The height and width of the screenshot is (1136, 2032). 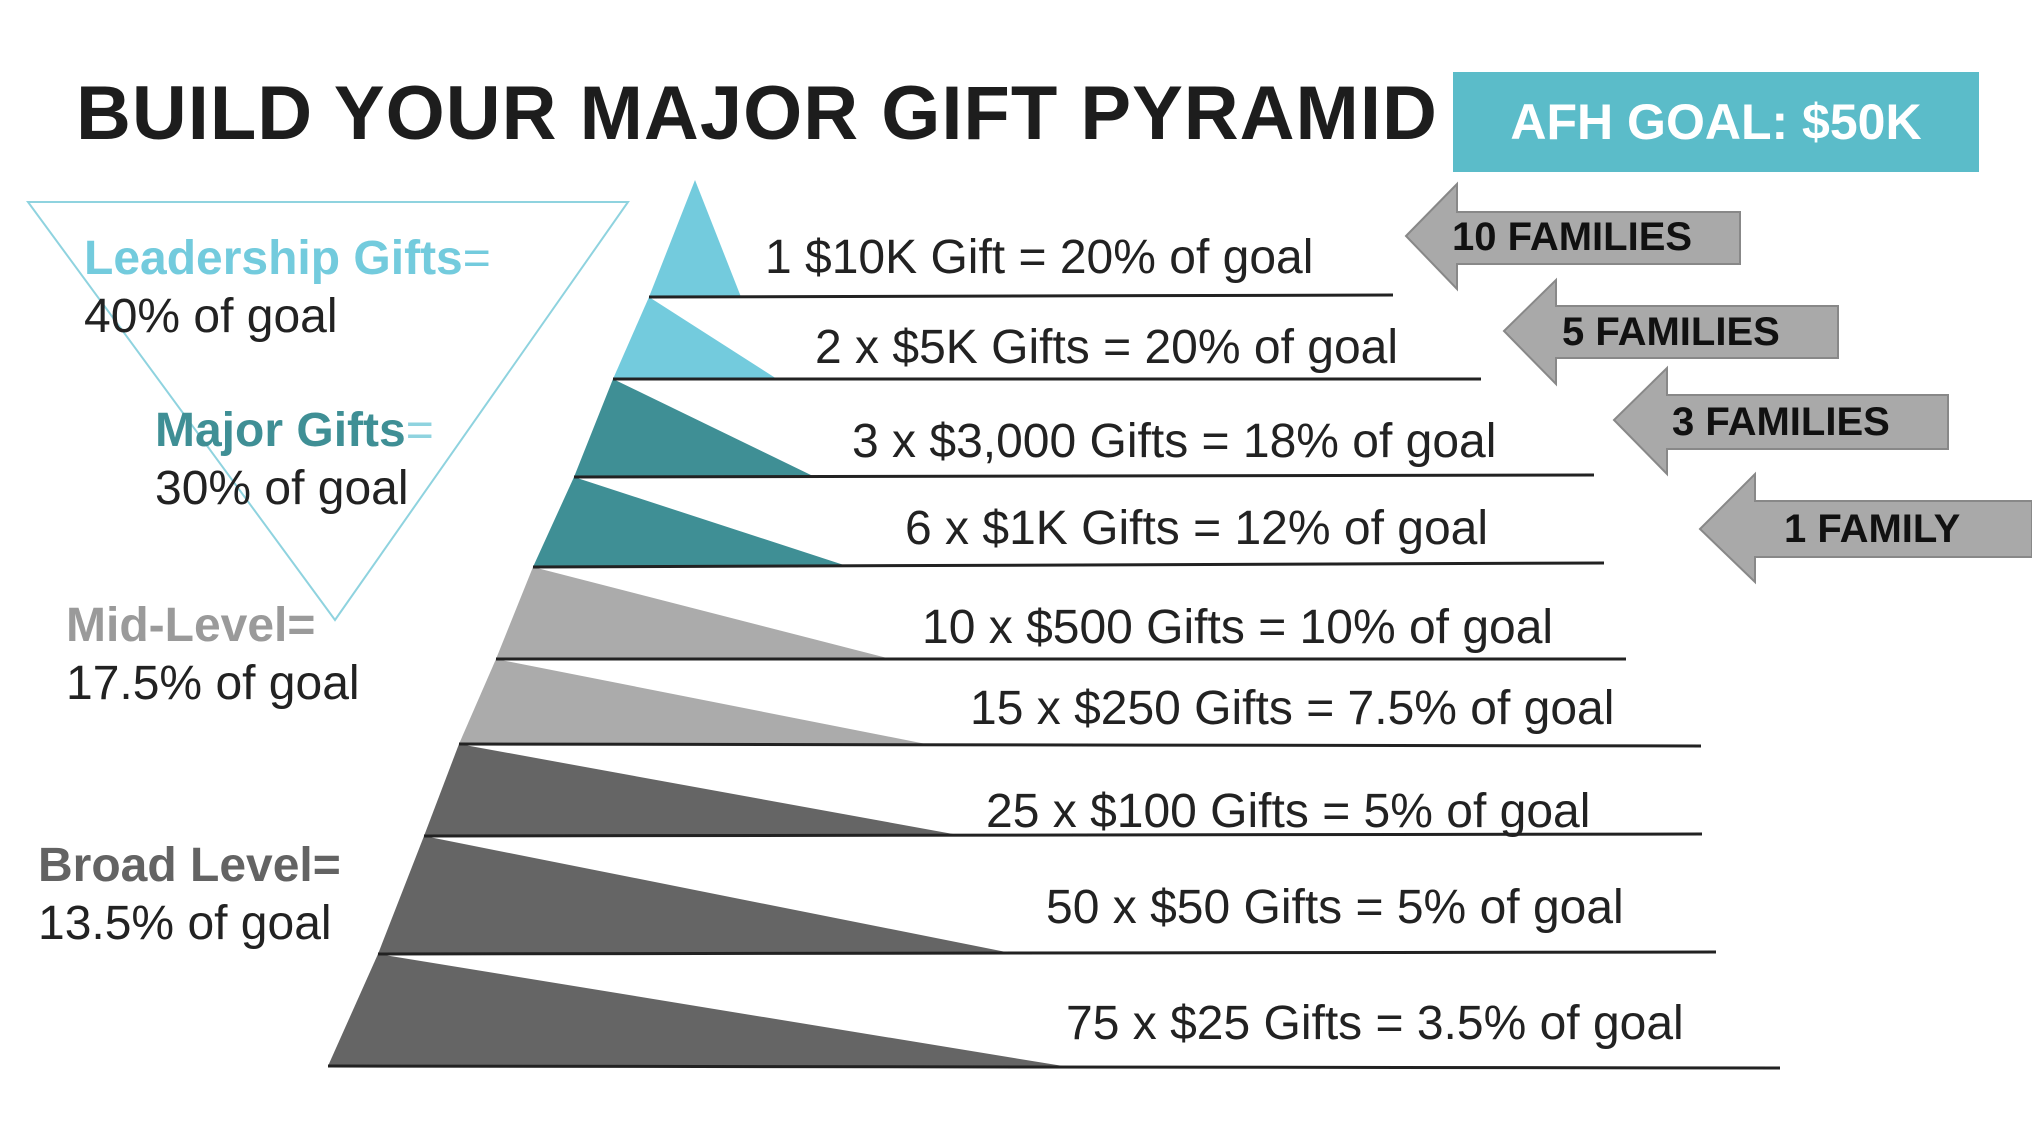 What do you see at coordinates (419, 430) in the screenshot?
I see `level-major-eq: =` at bounding box center [419, 430].